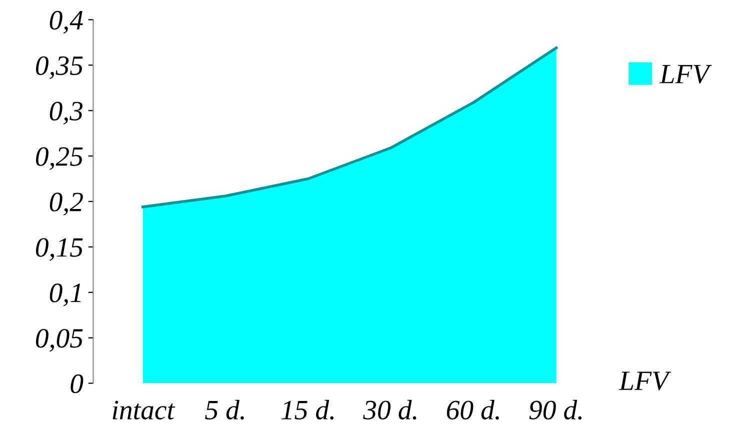 The width and height of the screenshot is (746, 438). Describe the element at coordinates (645, 381) in the screenshot. I see `text: LFV` at that location.